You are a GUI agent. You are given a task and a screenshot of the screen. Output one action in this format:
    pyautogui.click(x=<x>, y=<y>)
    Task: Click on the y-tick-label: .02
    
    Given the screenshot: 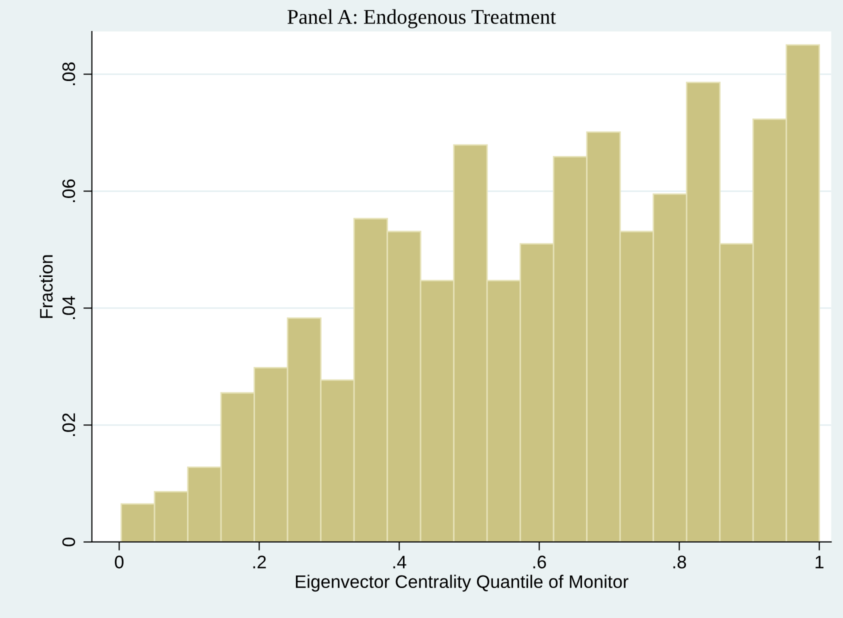 What is the action you would take?
    pyautogui.click(x=69, y=424)
    